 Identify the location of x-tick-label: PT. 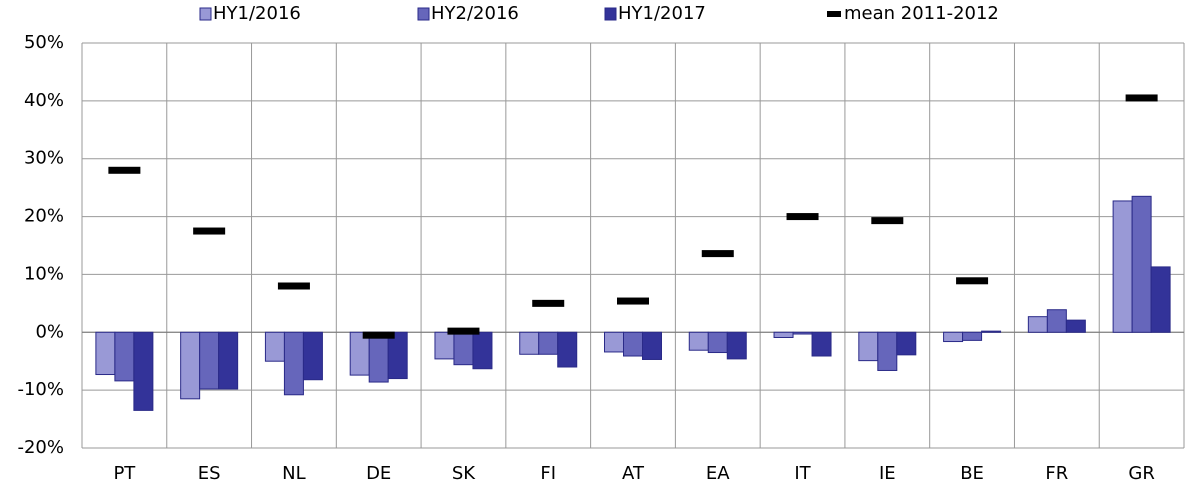
(124, 473).